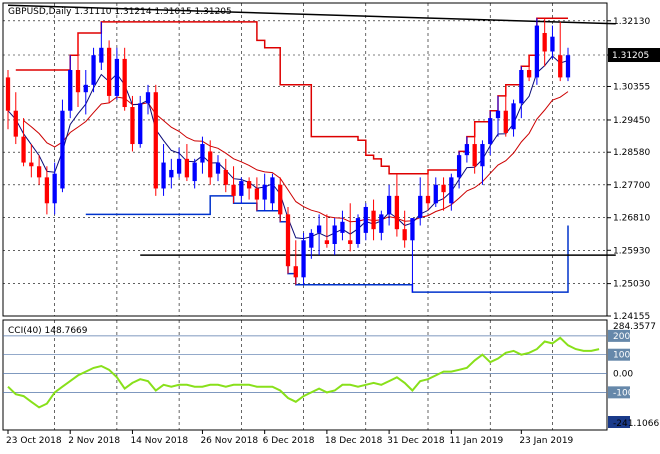 The width and height of the screenshot is (660, 454). Describe the element at coordinates (621, 356) in the screenshot. I see `cci-tick-label: 100` at that location.